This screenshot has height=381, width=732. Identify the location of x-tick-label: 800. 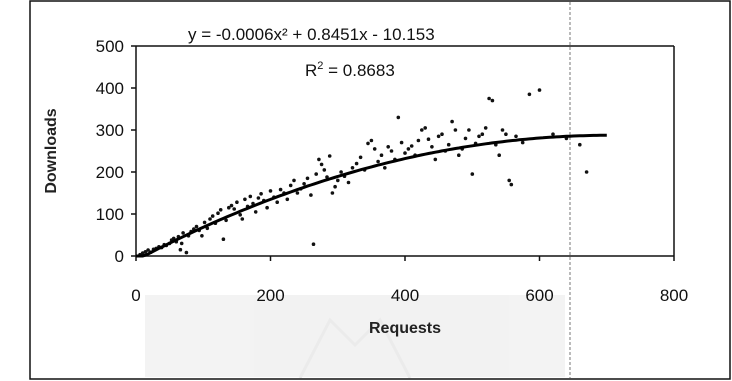
(674, 295).